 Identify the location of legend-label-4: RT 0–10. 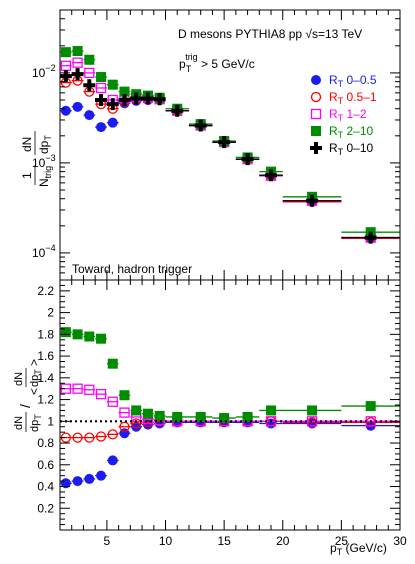
(351, 149).